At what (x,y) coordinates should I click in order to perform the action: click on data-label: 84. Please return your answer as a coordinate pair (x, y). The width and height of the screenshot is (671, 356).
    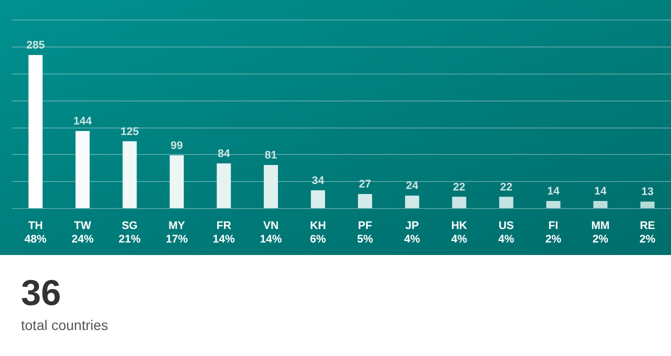
    Looking at the image, I should click on (224, 154).